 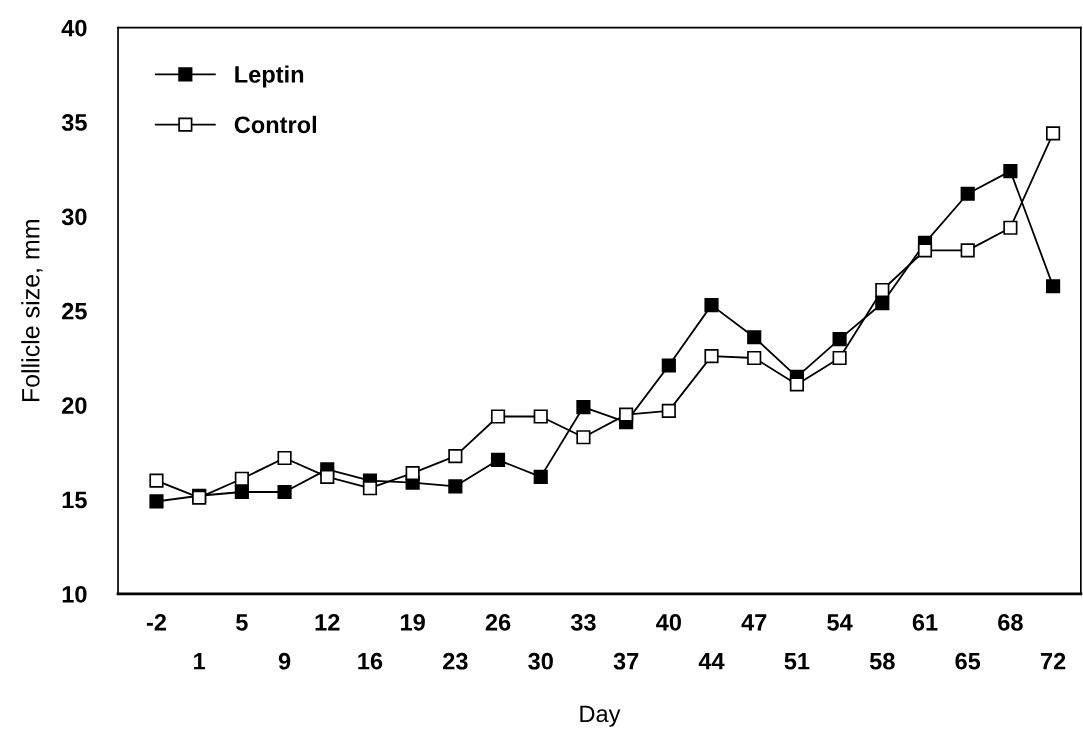 What do you see at coordinates (668, 622) in the screenshot?
I see `x-tick-label: 40` at bounding box center [668, 622].